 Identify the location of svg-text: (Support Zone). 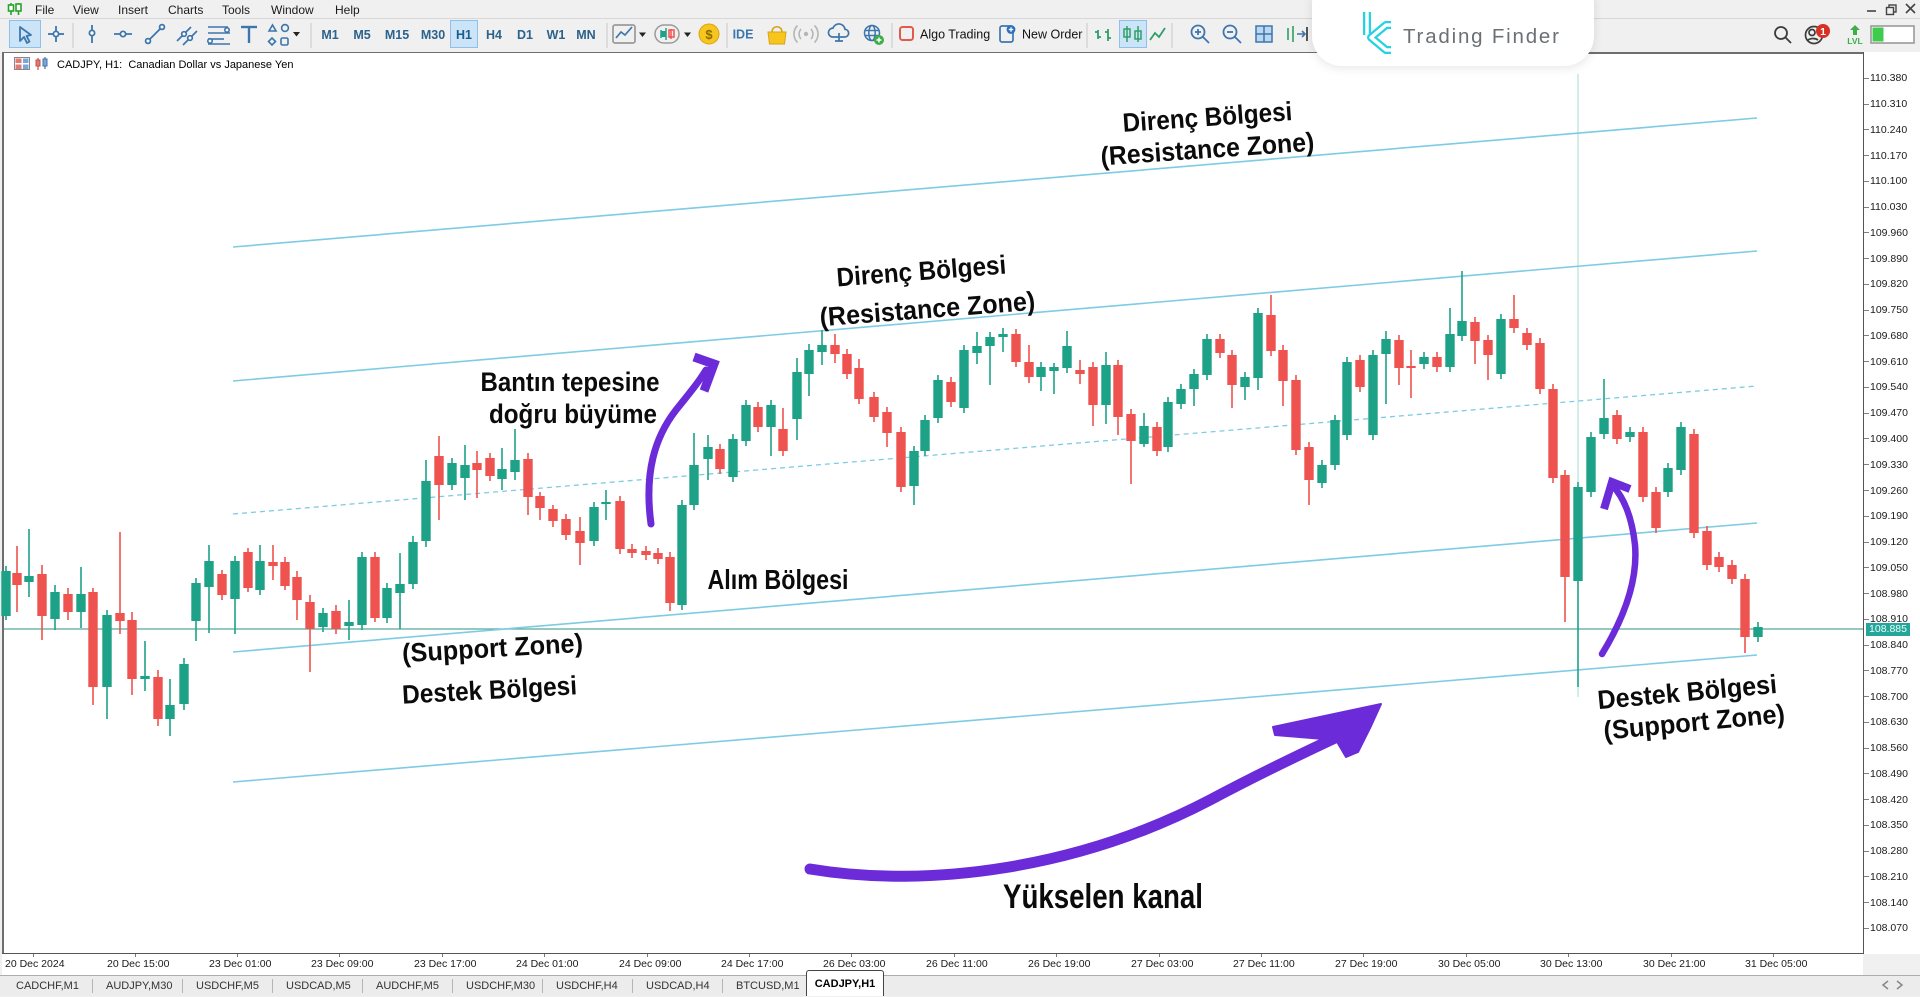
(492, 648).